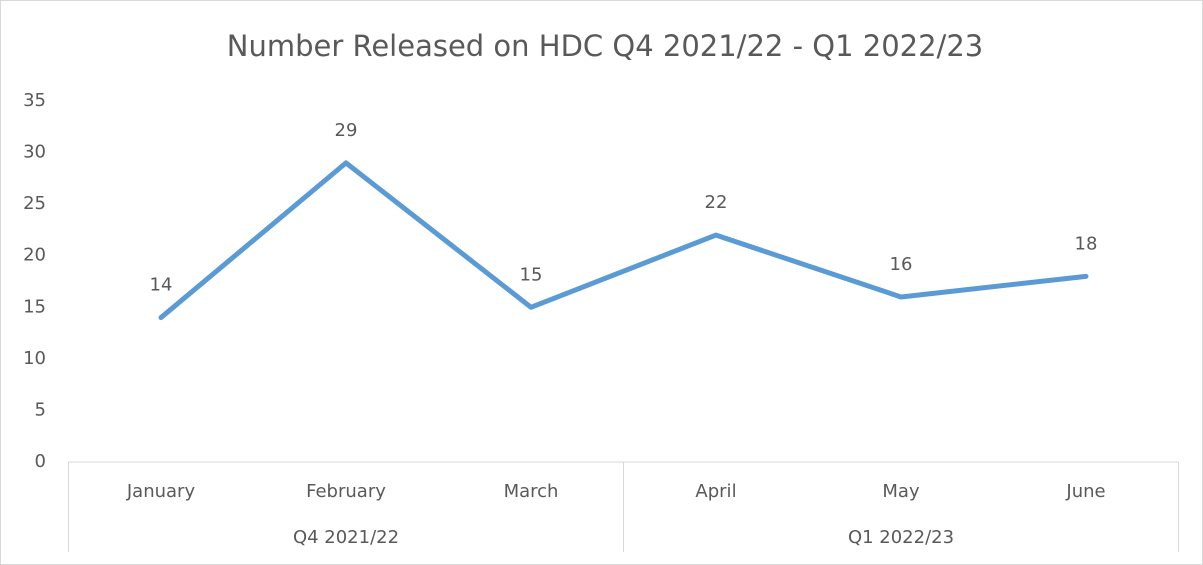 The image size is (1203, 565). What do you see at coordinates (40, 461) in the screenshot?
I see `y-tick-label: 0` at bounding box center [40, 461].